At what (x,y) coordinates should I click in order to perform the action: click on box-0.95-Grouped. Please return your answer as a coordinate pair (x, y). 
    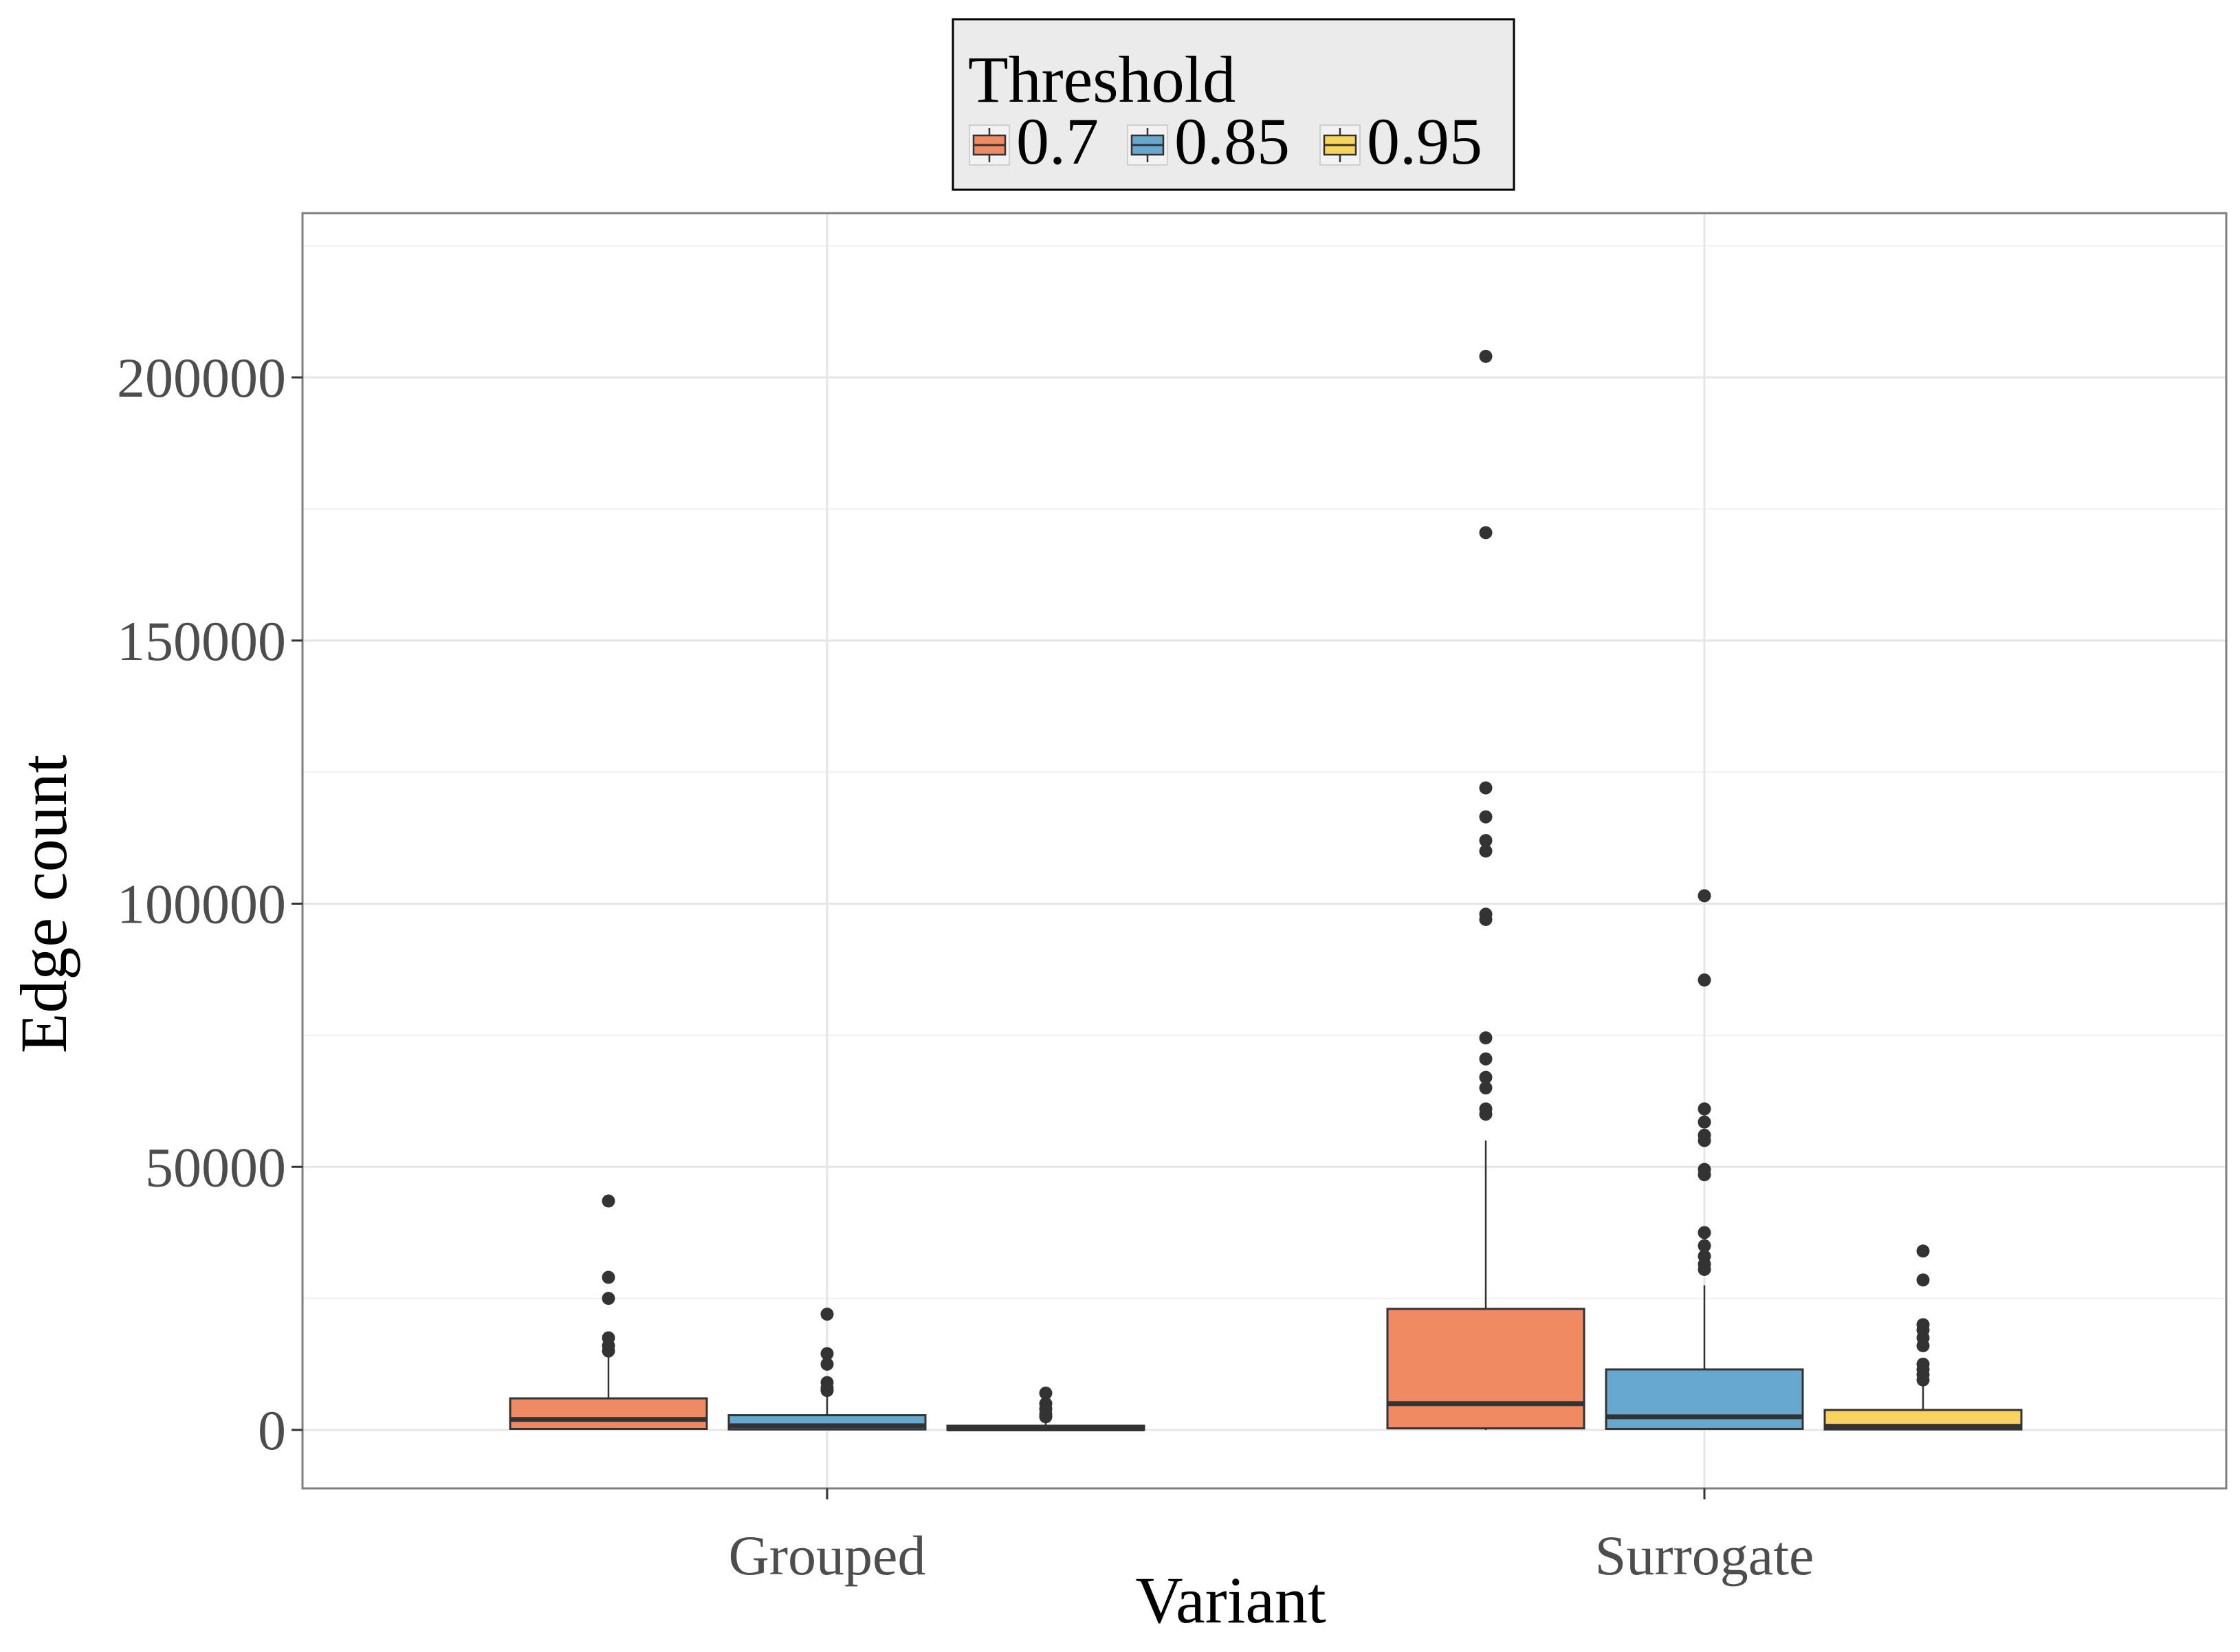
    Looking at the image, I should click on (1045, 1408).